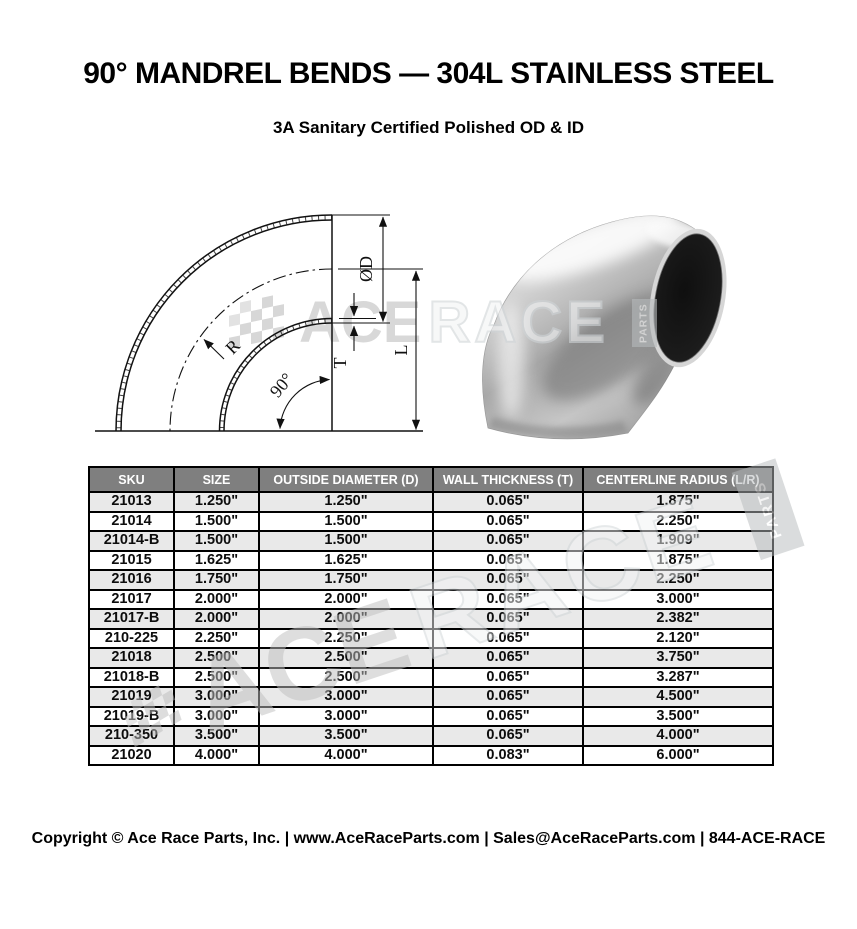 Image resolution: width=857 pixels, height=929 pixels. I want to click on table-row: 21013 1.250" 1.250" 0.065" 1.875", so click(431, 502).